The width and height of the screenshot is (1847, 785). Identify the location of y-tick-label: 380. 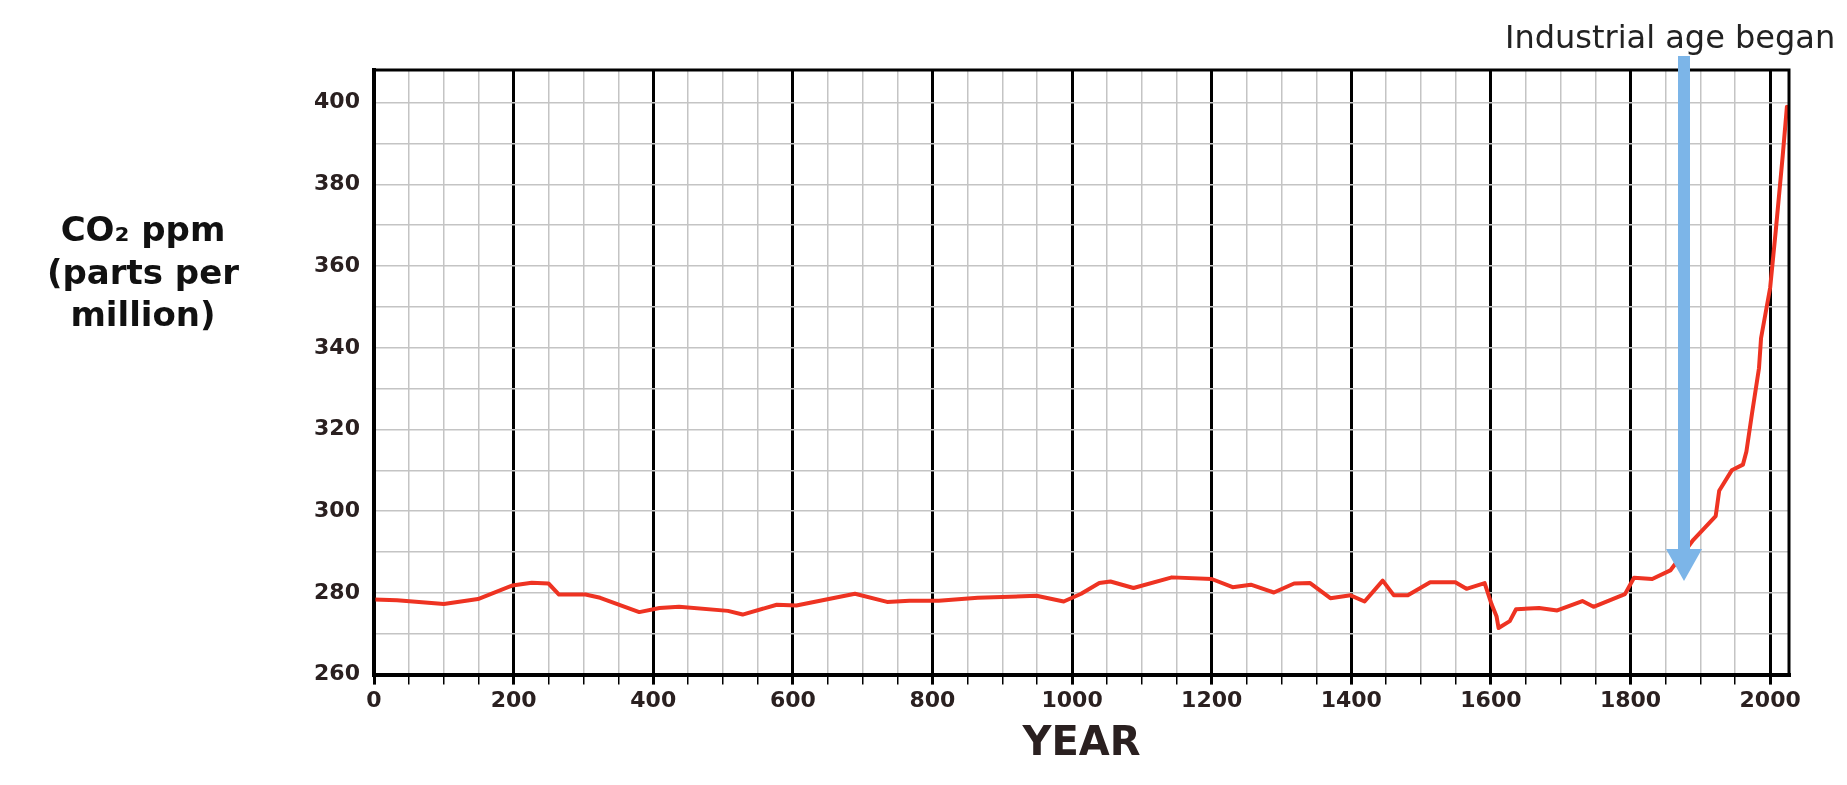
(337, 183).